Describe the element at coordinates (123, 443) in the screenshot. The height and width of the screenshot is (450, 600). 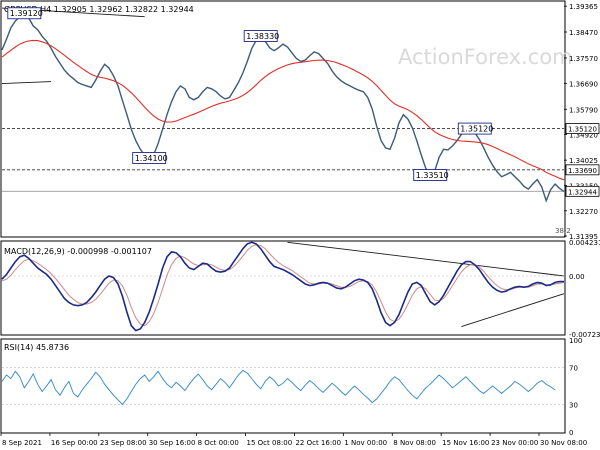
I see `x-tick-label: 23 Sep 08:00` at that location.